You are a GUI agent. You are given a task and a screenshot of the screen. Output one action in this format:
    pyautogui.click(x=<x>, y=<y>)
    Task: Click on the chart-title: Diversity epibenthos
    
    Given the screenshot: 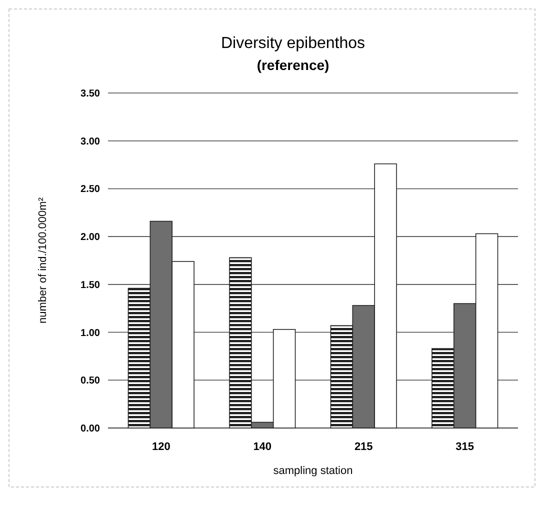 What is the action you would take?
    pyautogui.click(x=293, y=43)
    